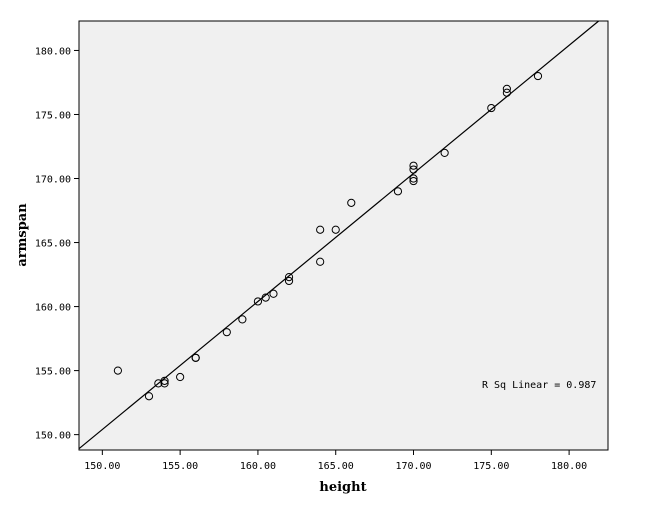 The height and width of the screenshot is (509, 653). Describe the element at coordinates (53, 308) in the screenshot. I see `y-tick-label: 160.00` at that location.